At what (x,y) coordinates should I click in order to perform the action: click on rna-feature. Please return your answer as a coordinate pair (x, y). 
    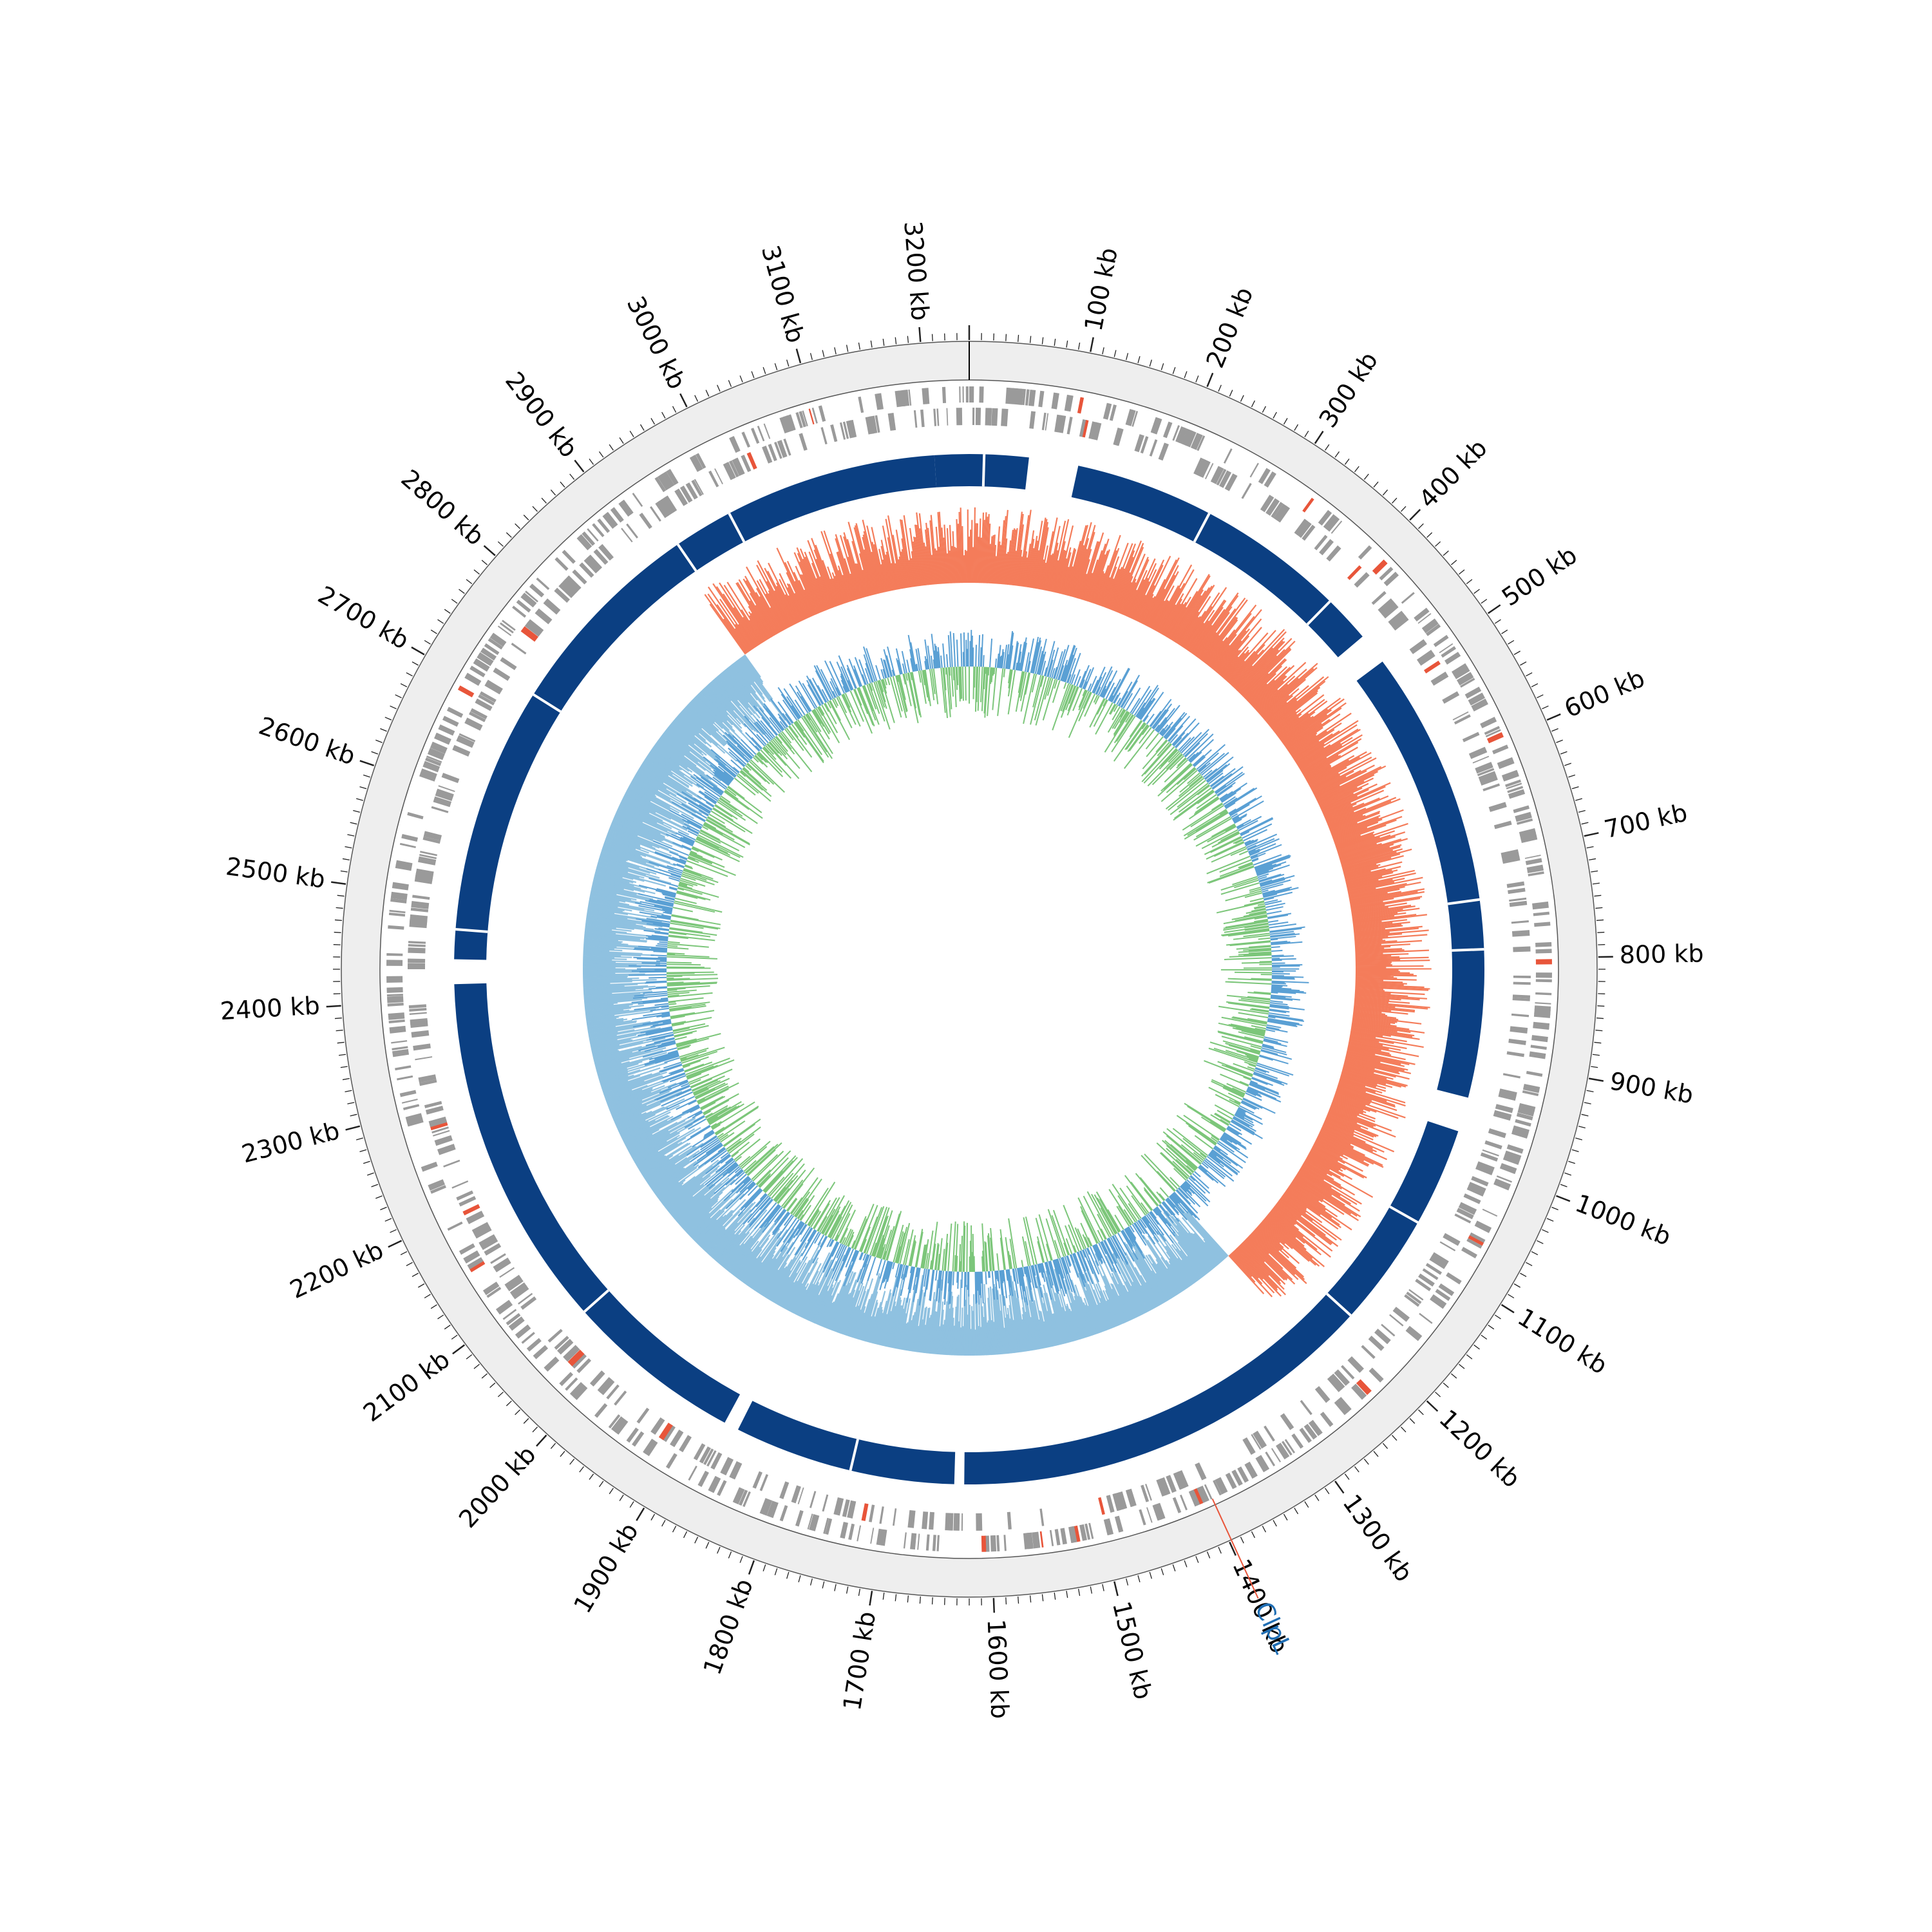
    Looking at the image, I should click on (1198, 1496).